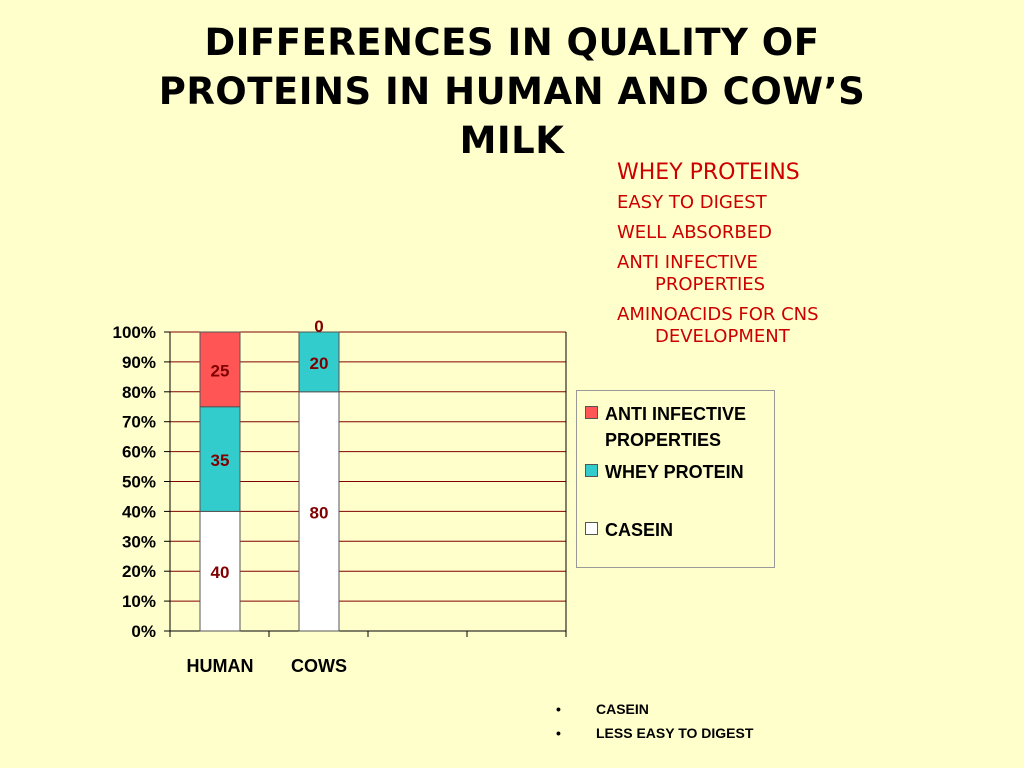  I want to click on bullet-text: CASEIN, so click(622, 709).